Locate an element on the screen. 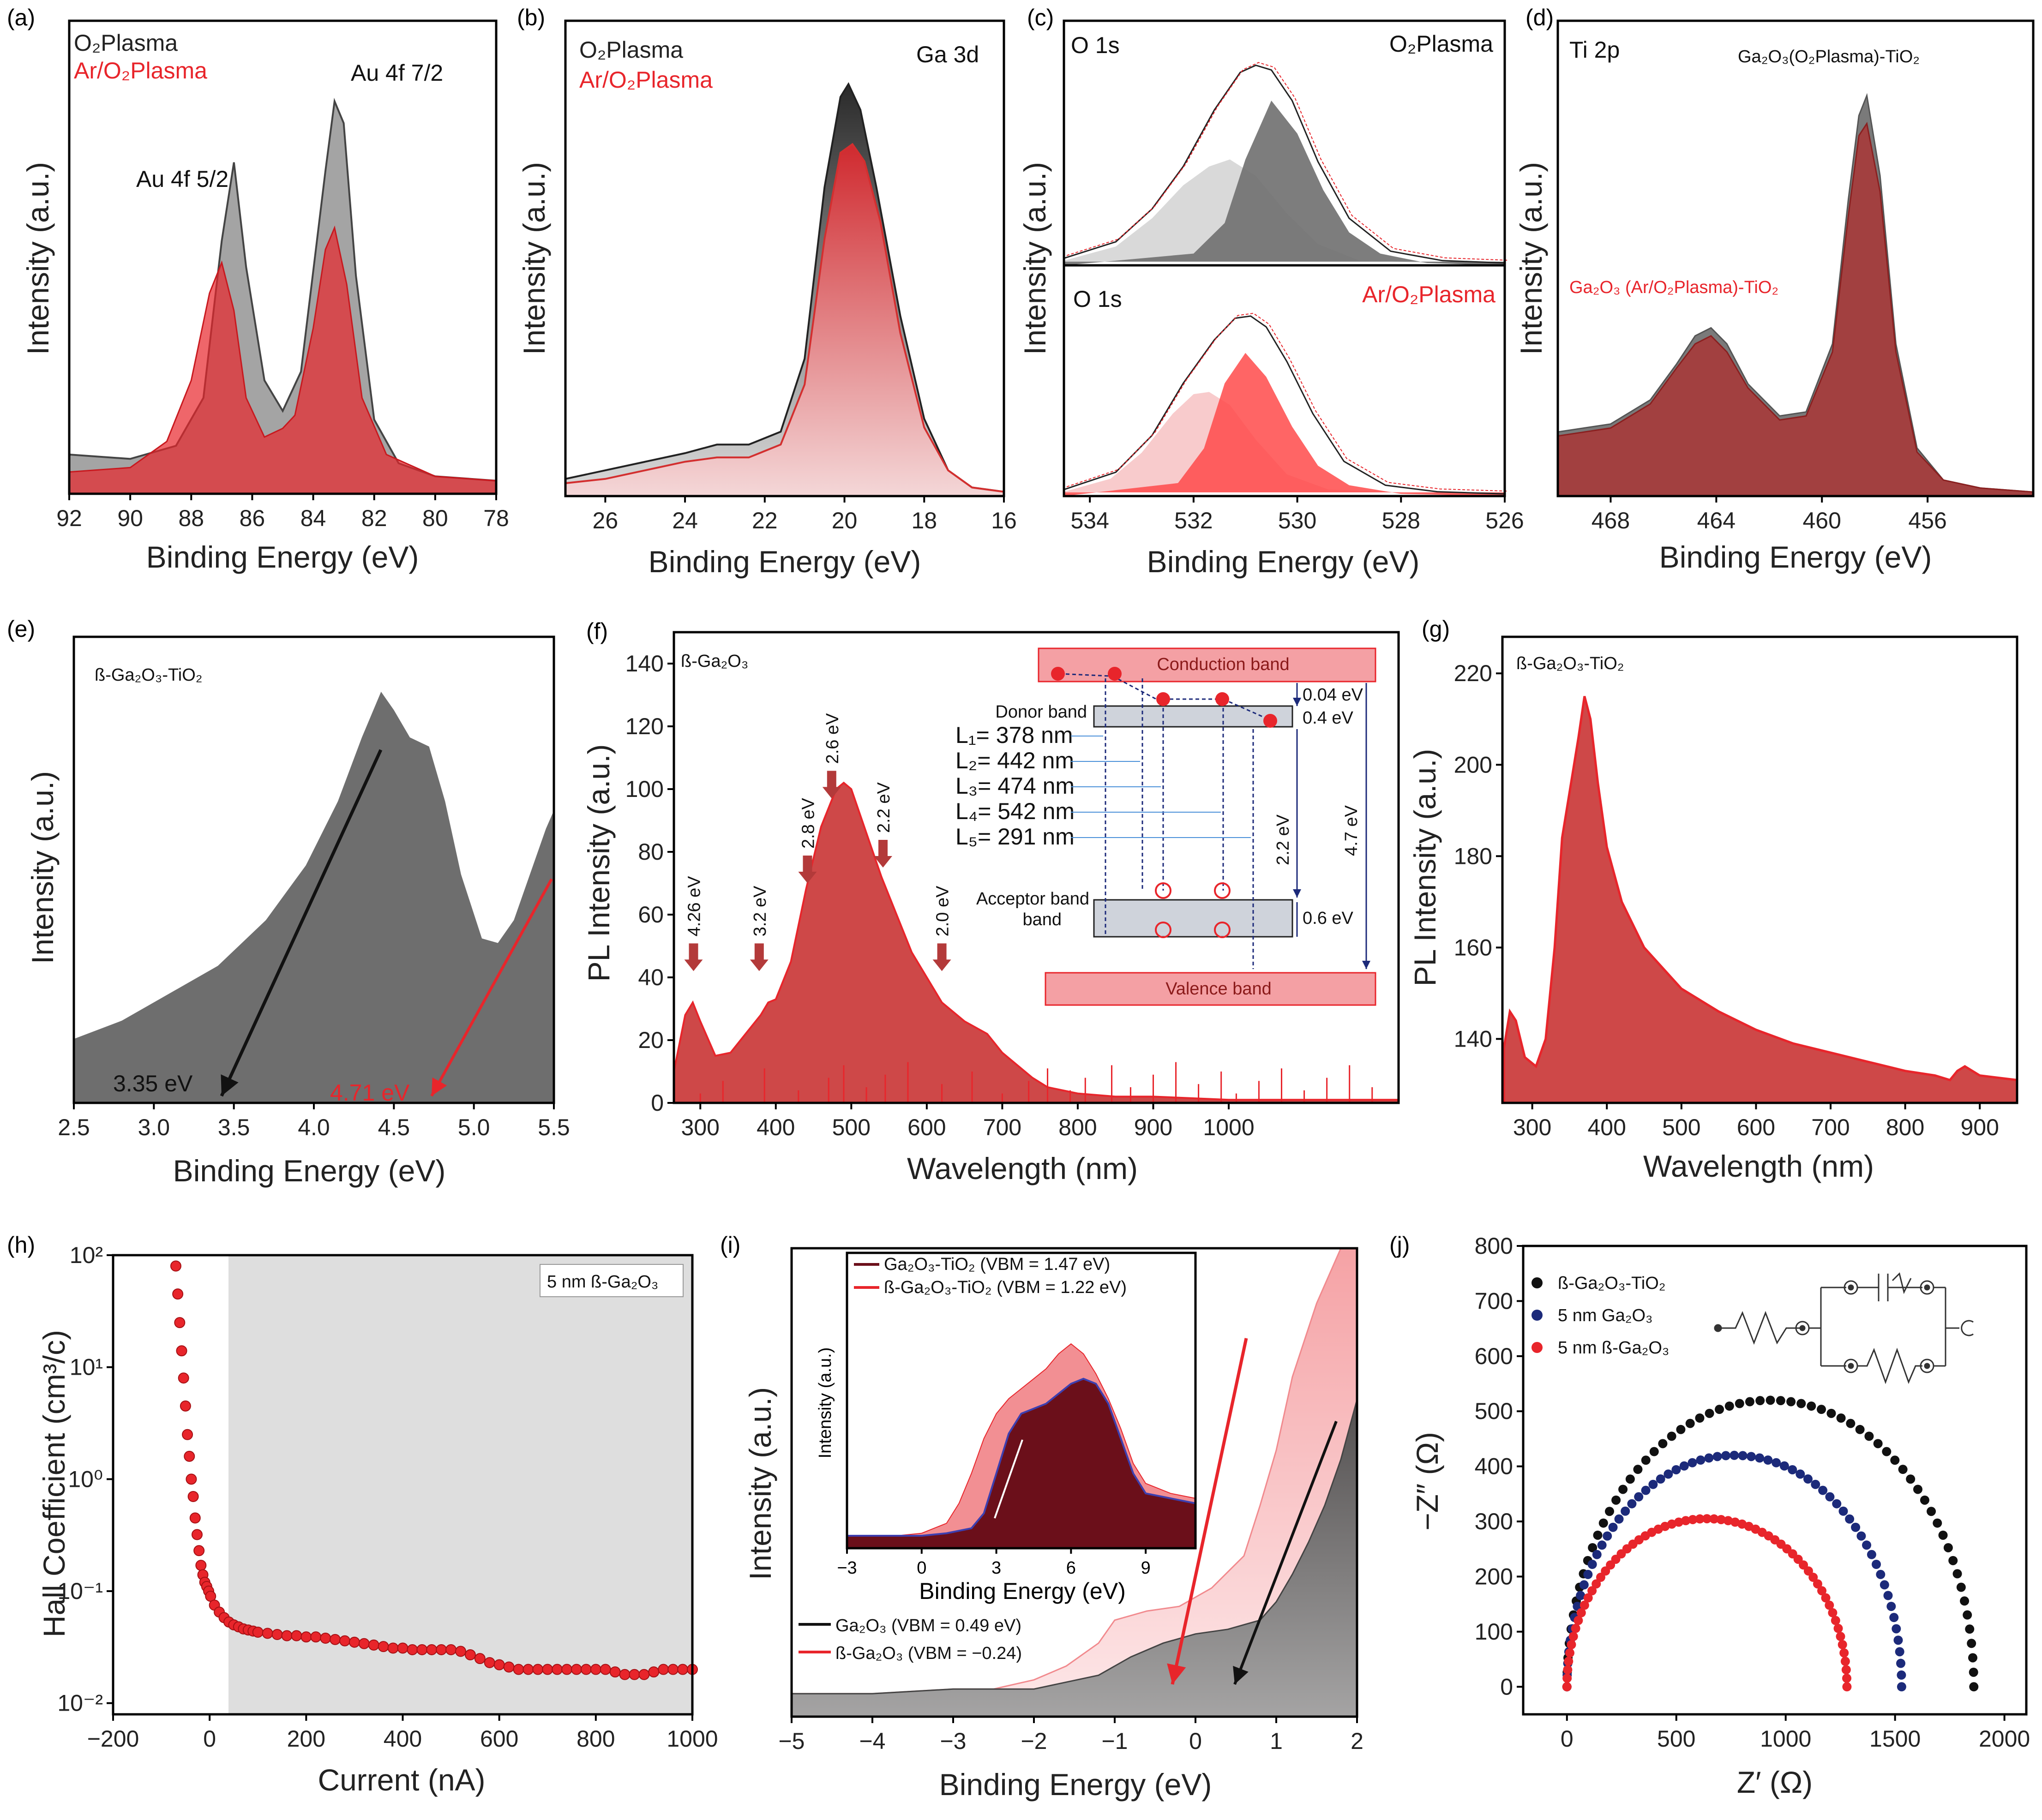 The image size is (2042, 1820). panel-c-bottom-plot-area is located at coordinates (1286, 404).